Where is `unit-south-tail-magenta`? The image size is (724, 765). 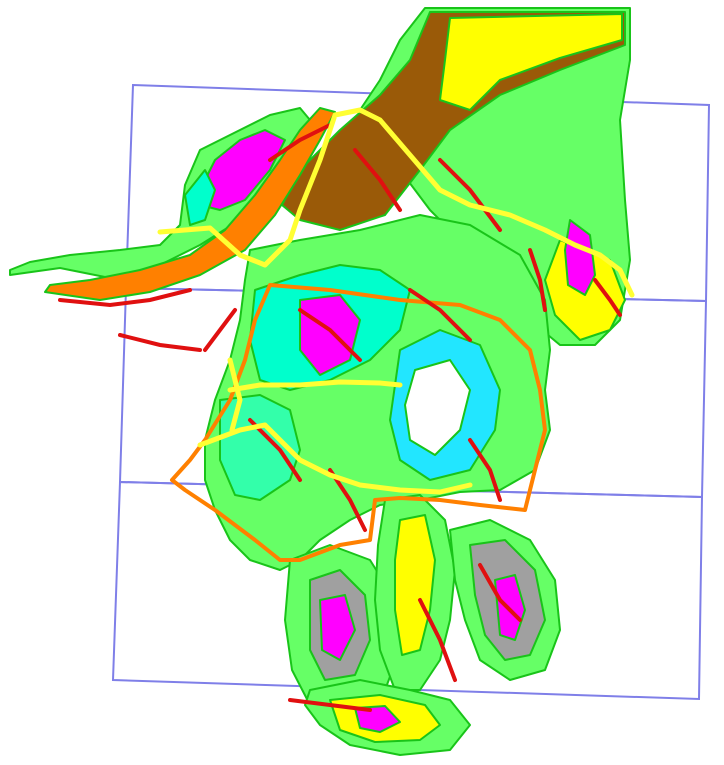
unit-south-tail-magenta is located at coordinates (377, 719).